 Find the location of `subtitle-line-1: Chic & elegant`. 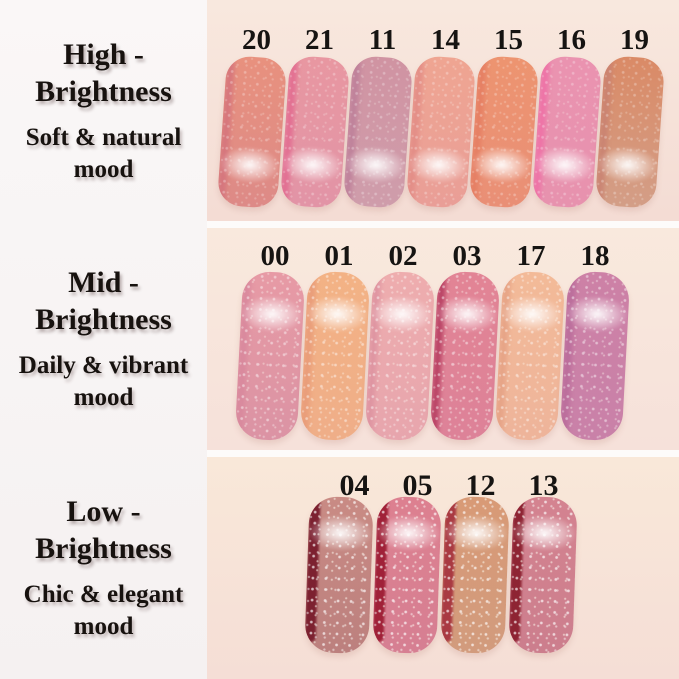

subtitle-line-1: Chic & elegant is located at coordinates (103, 594).